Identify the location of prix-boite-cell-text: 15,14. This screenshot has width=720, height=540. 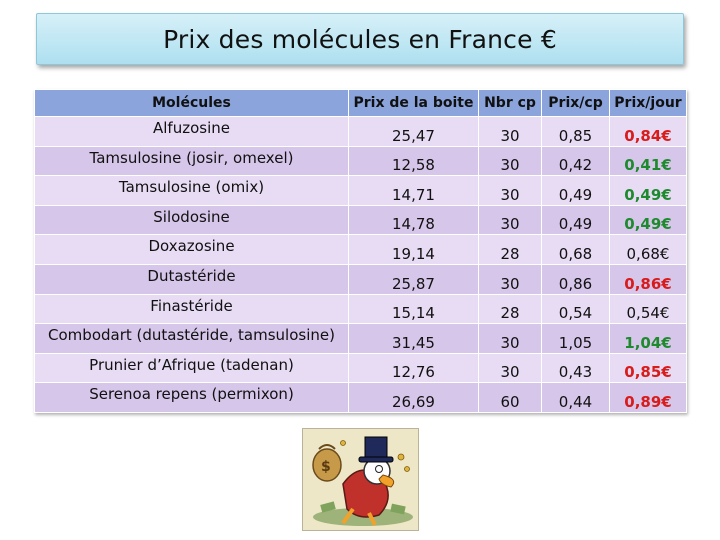
(413, 313).